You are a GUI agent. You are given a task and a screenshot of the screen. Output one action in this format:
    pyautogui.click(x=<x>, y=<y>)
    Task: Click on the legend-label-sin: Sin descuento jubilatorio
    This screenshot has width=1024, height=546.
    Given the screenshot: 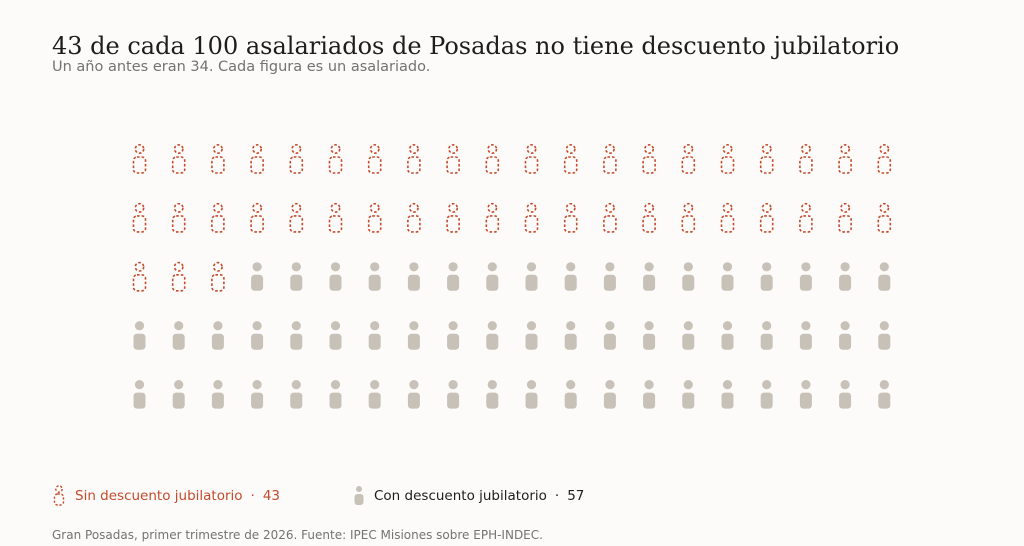 What is the action you would take?
    pyautogui.click(x=159, y=496)
    